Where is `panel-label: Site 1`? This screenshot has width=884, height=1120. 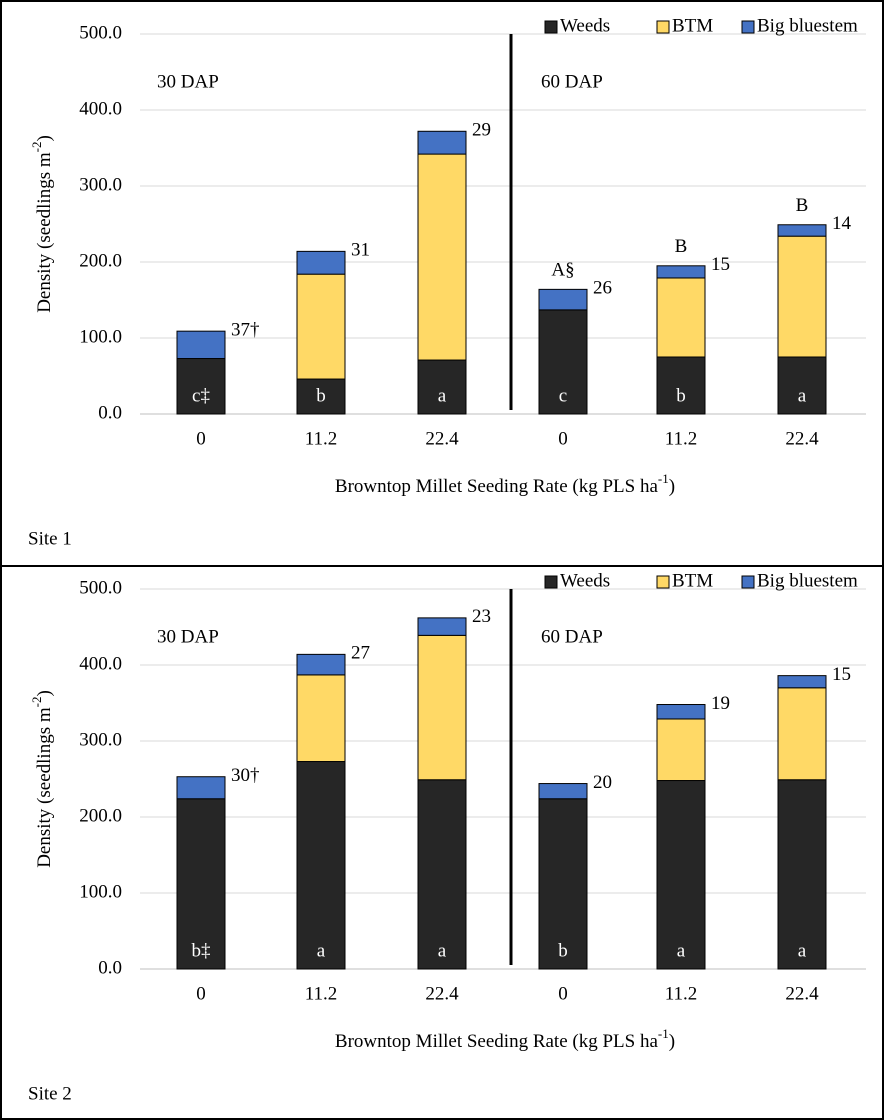
panel-label: Site 1 is located at coordinates (50, 538).